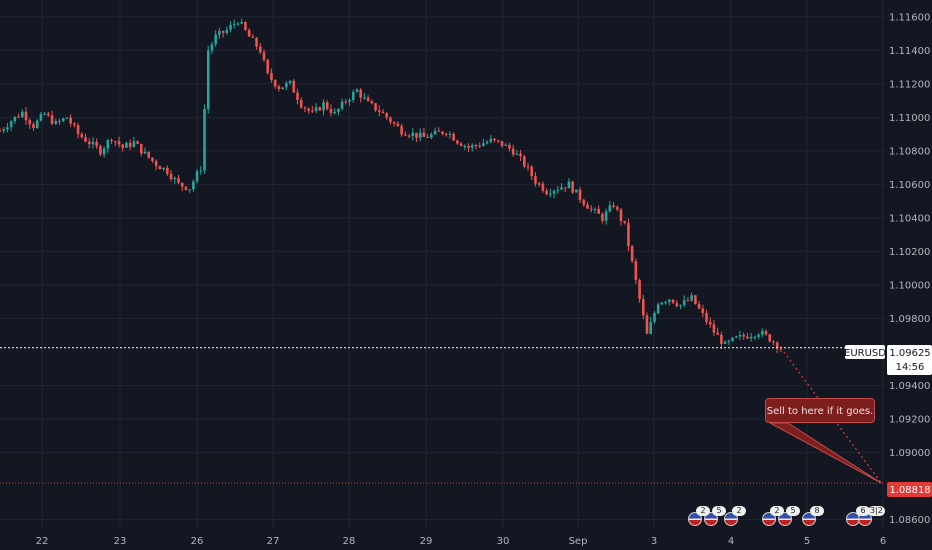  What do you see at coordinates (909, 386) in the screenshot?
I see `y-tick-label: 1.09400` at bounding box center [909, 386].